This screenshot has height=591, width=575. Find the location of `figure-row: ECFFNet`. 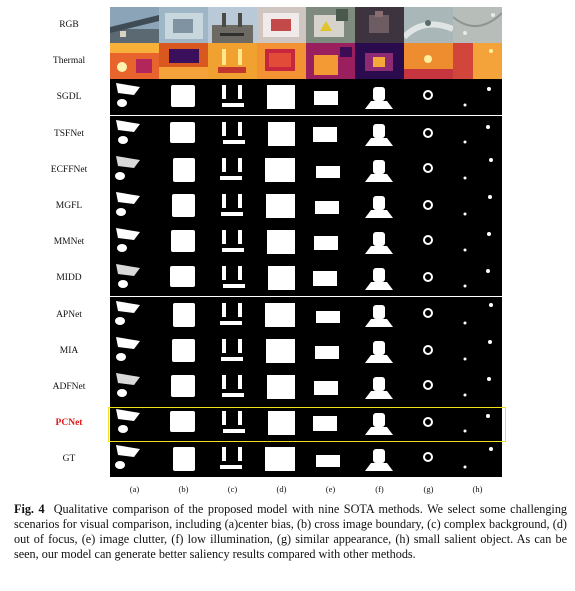

figure-row: ECFFNet is located at coordinates (287, 169).